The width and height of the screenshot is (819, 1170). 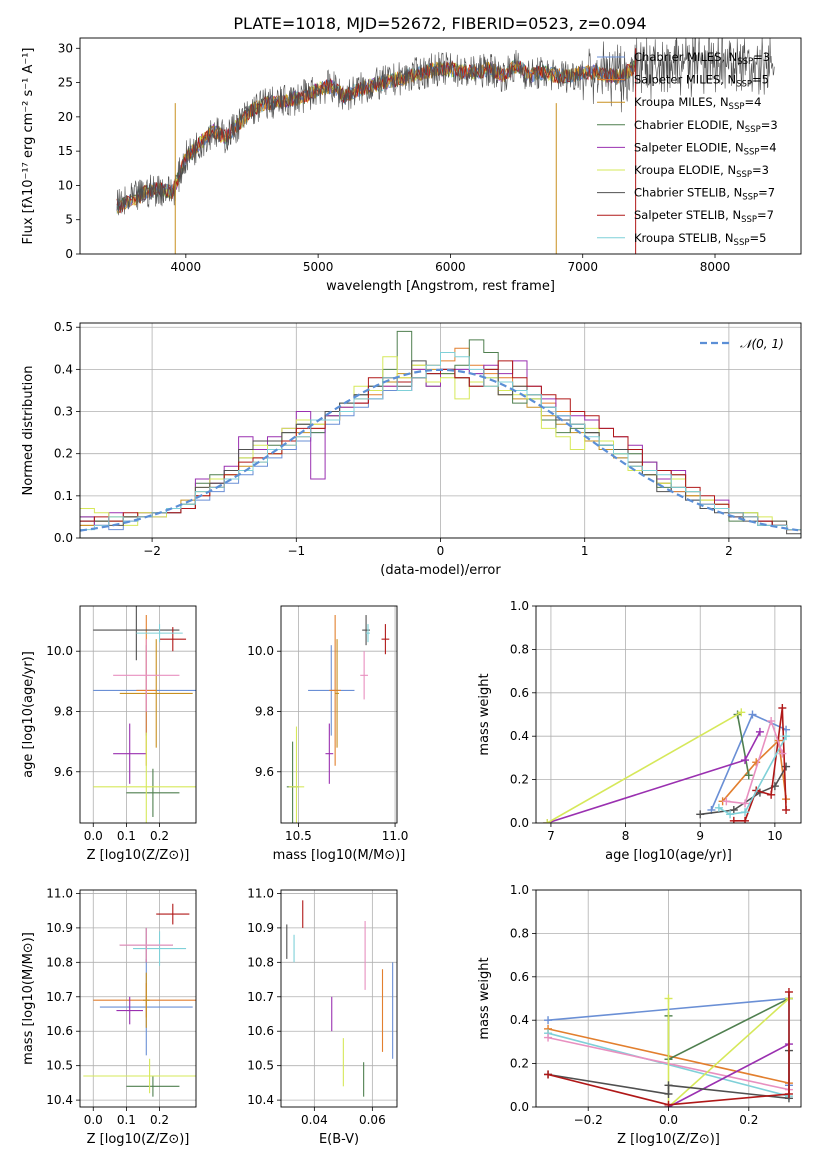 I want to click on legend-label: Kroupa ELODIE, NSSP=3, so click(x=701, y=171).